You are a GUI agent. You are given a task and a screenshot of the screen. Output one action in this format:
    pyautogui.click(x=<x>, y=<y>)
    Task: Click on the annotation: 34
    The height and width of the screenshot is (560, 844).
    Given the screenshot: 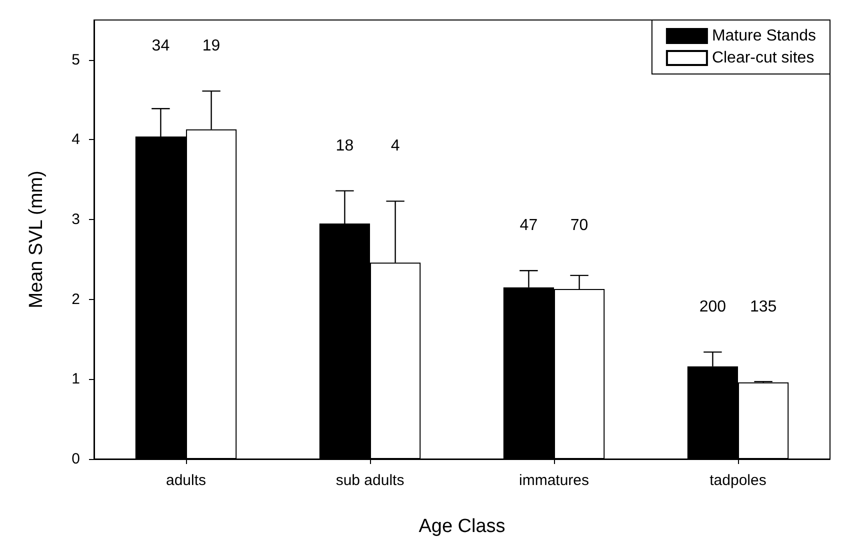 What is the action you would take?
    pyautogui.click(x=161, y=46)
    